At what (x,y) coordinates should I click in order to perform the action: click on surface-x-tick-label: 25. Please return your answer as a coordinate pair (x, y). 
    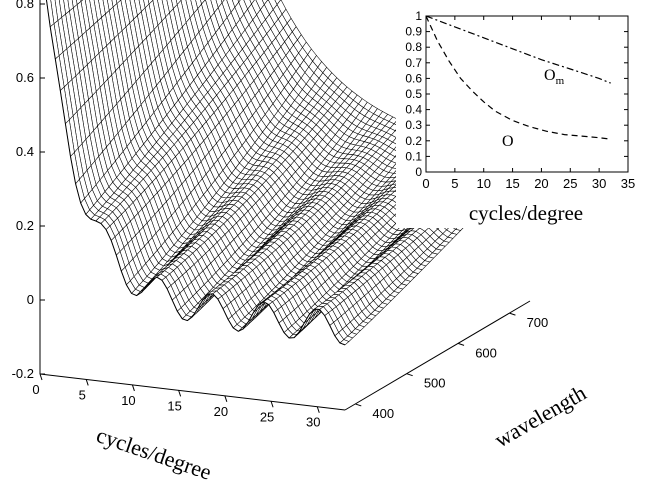
    Looking at the image, I should click on (267, 416).